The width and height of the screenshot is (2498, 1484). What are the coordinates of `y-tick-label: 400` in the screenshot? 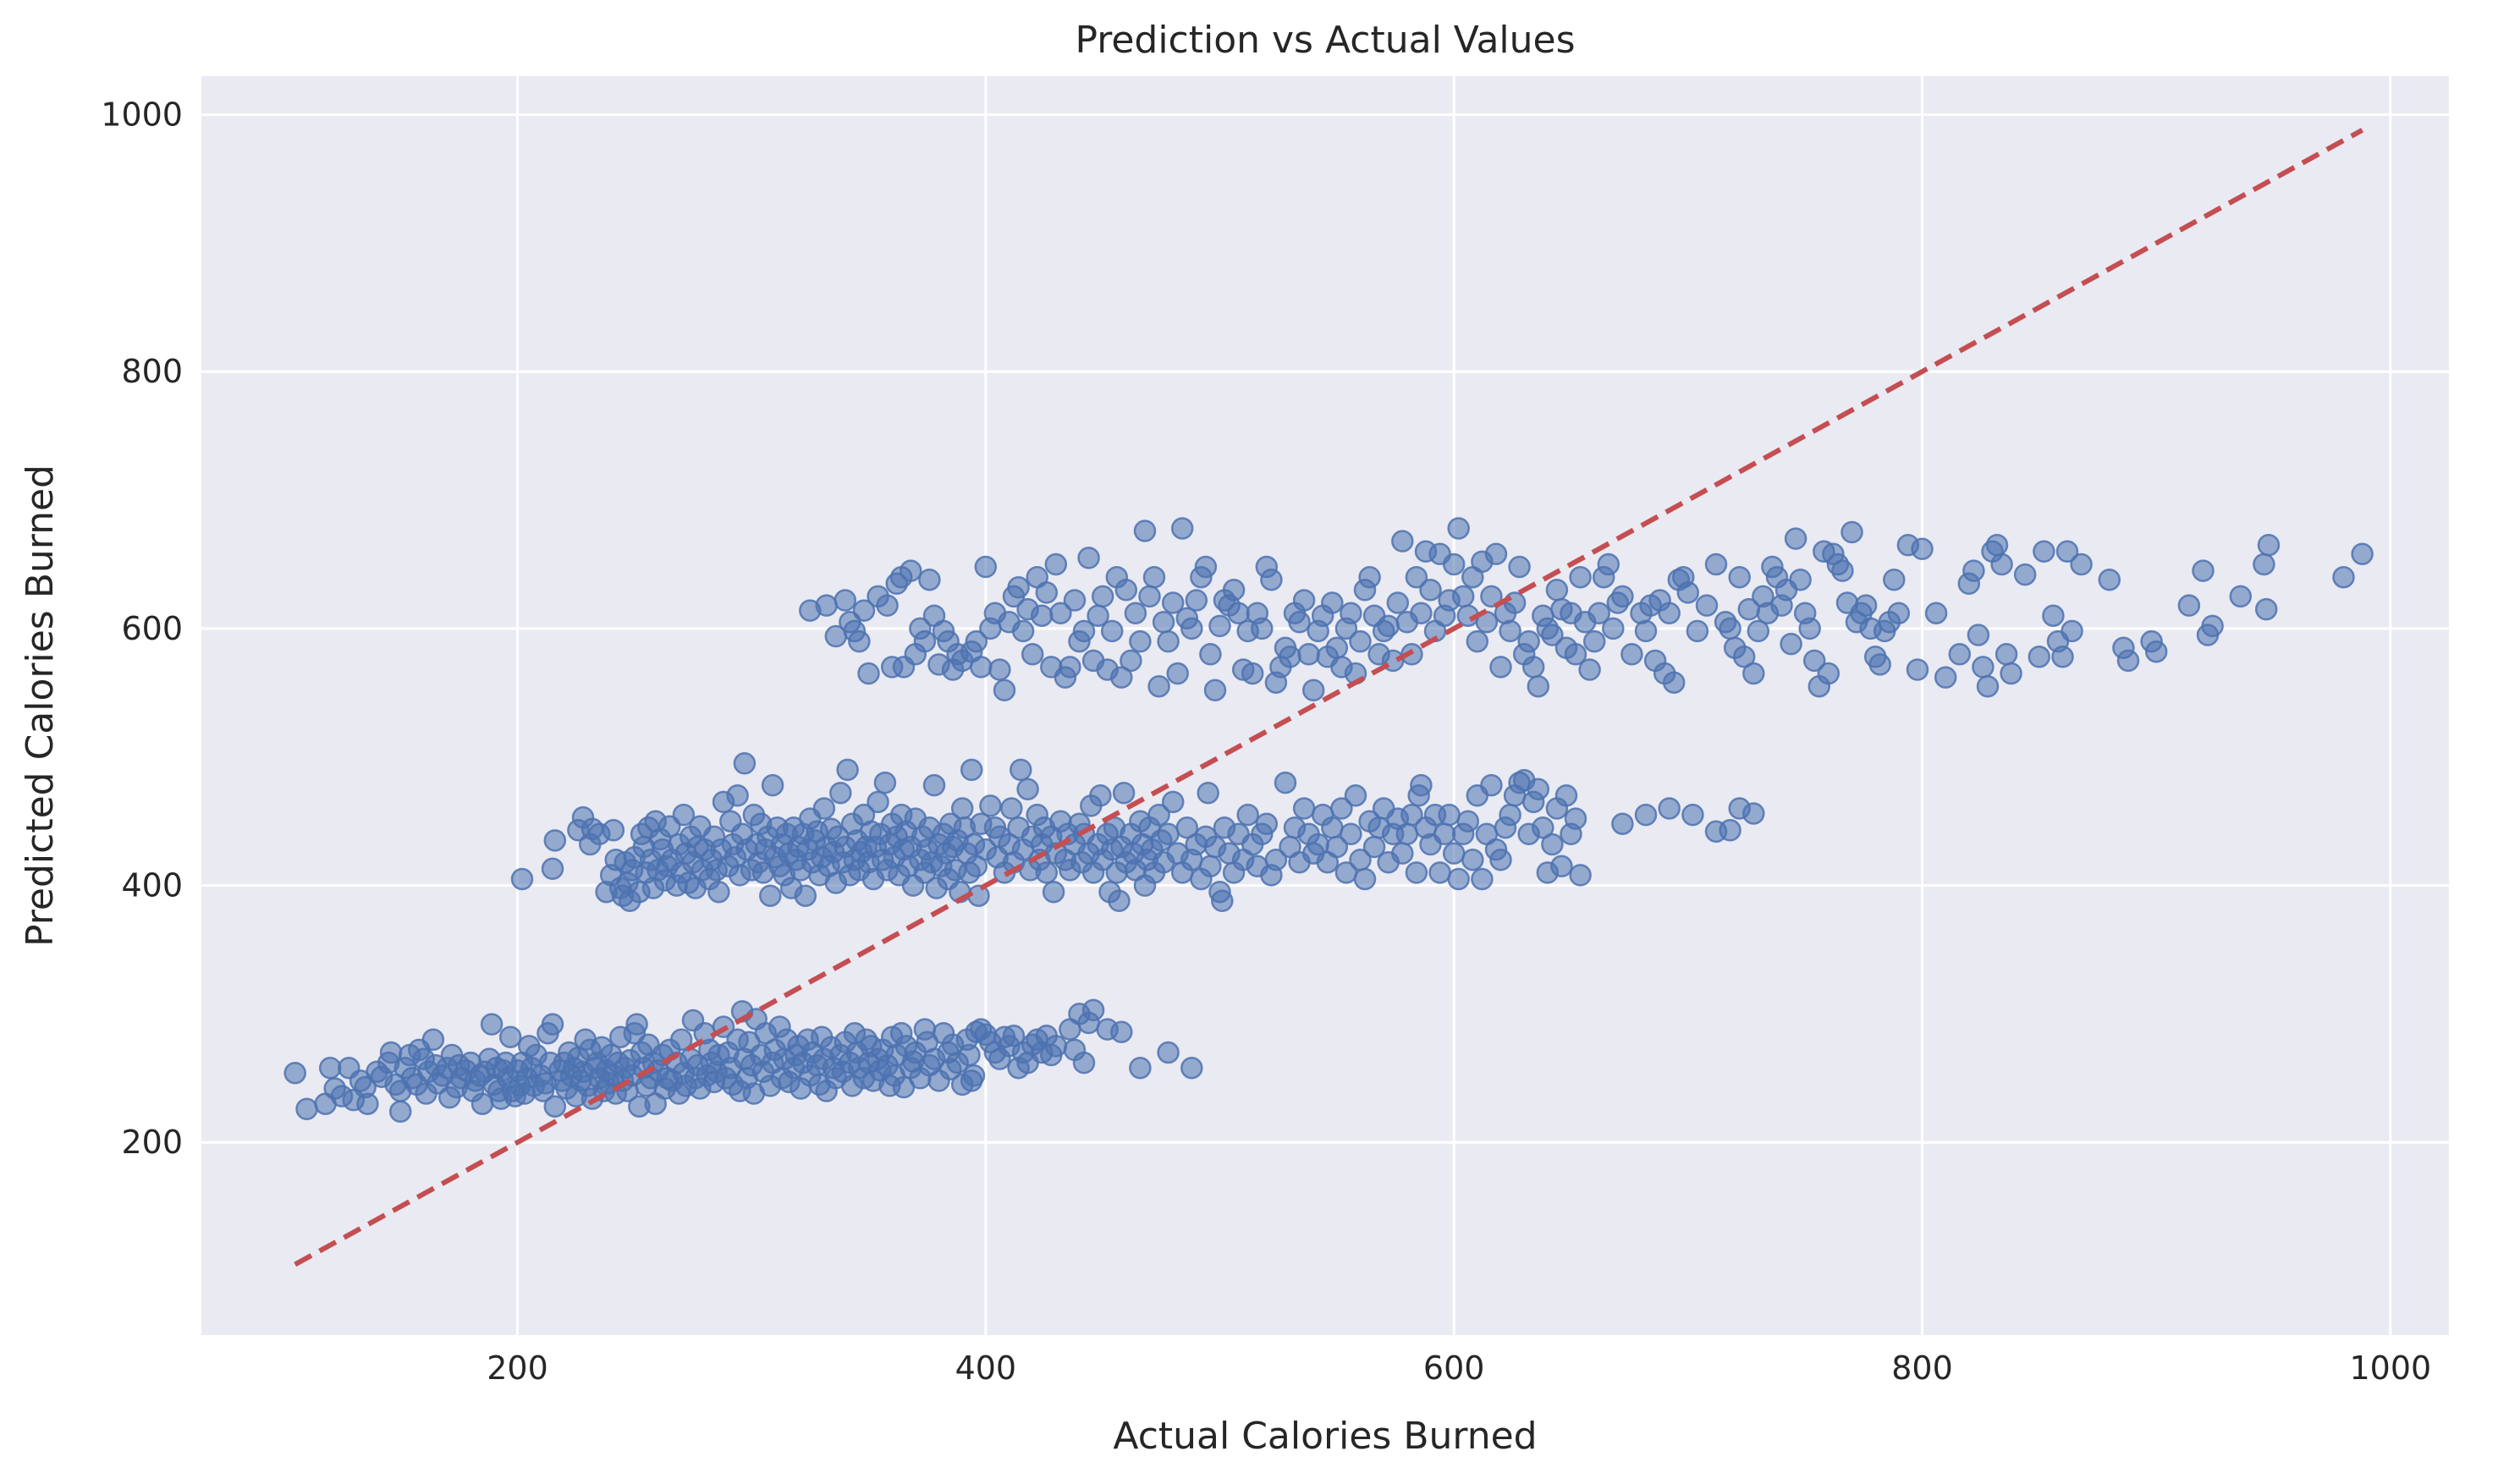 It's located at (152, 885).